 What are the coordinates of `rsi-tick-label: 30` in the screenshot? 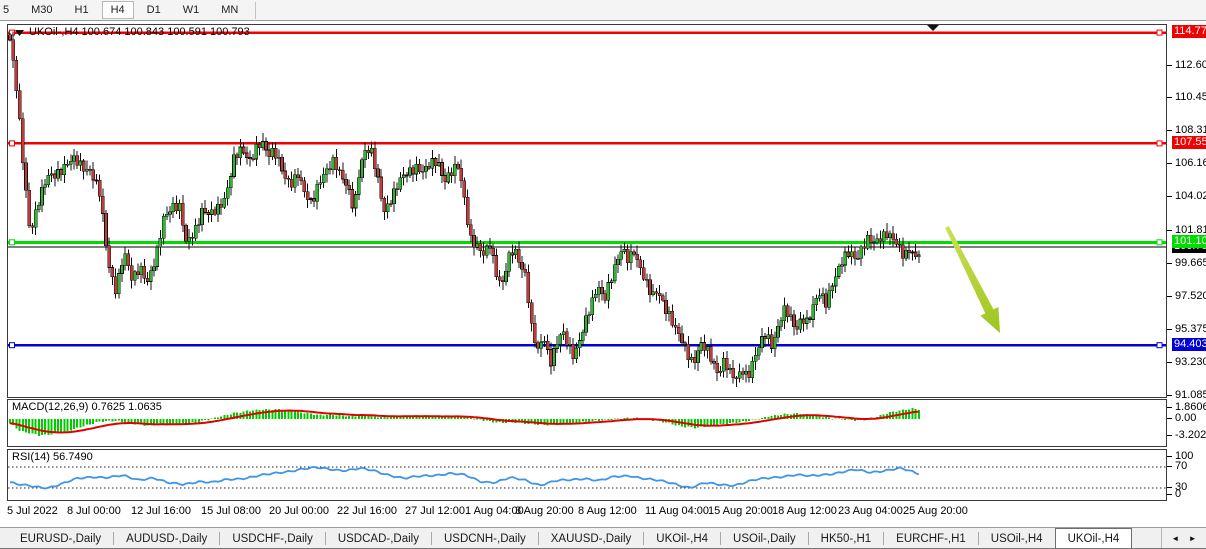 It's located at (1181, 486).